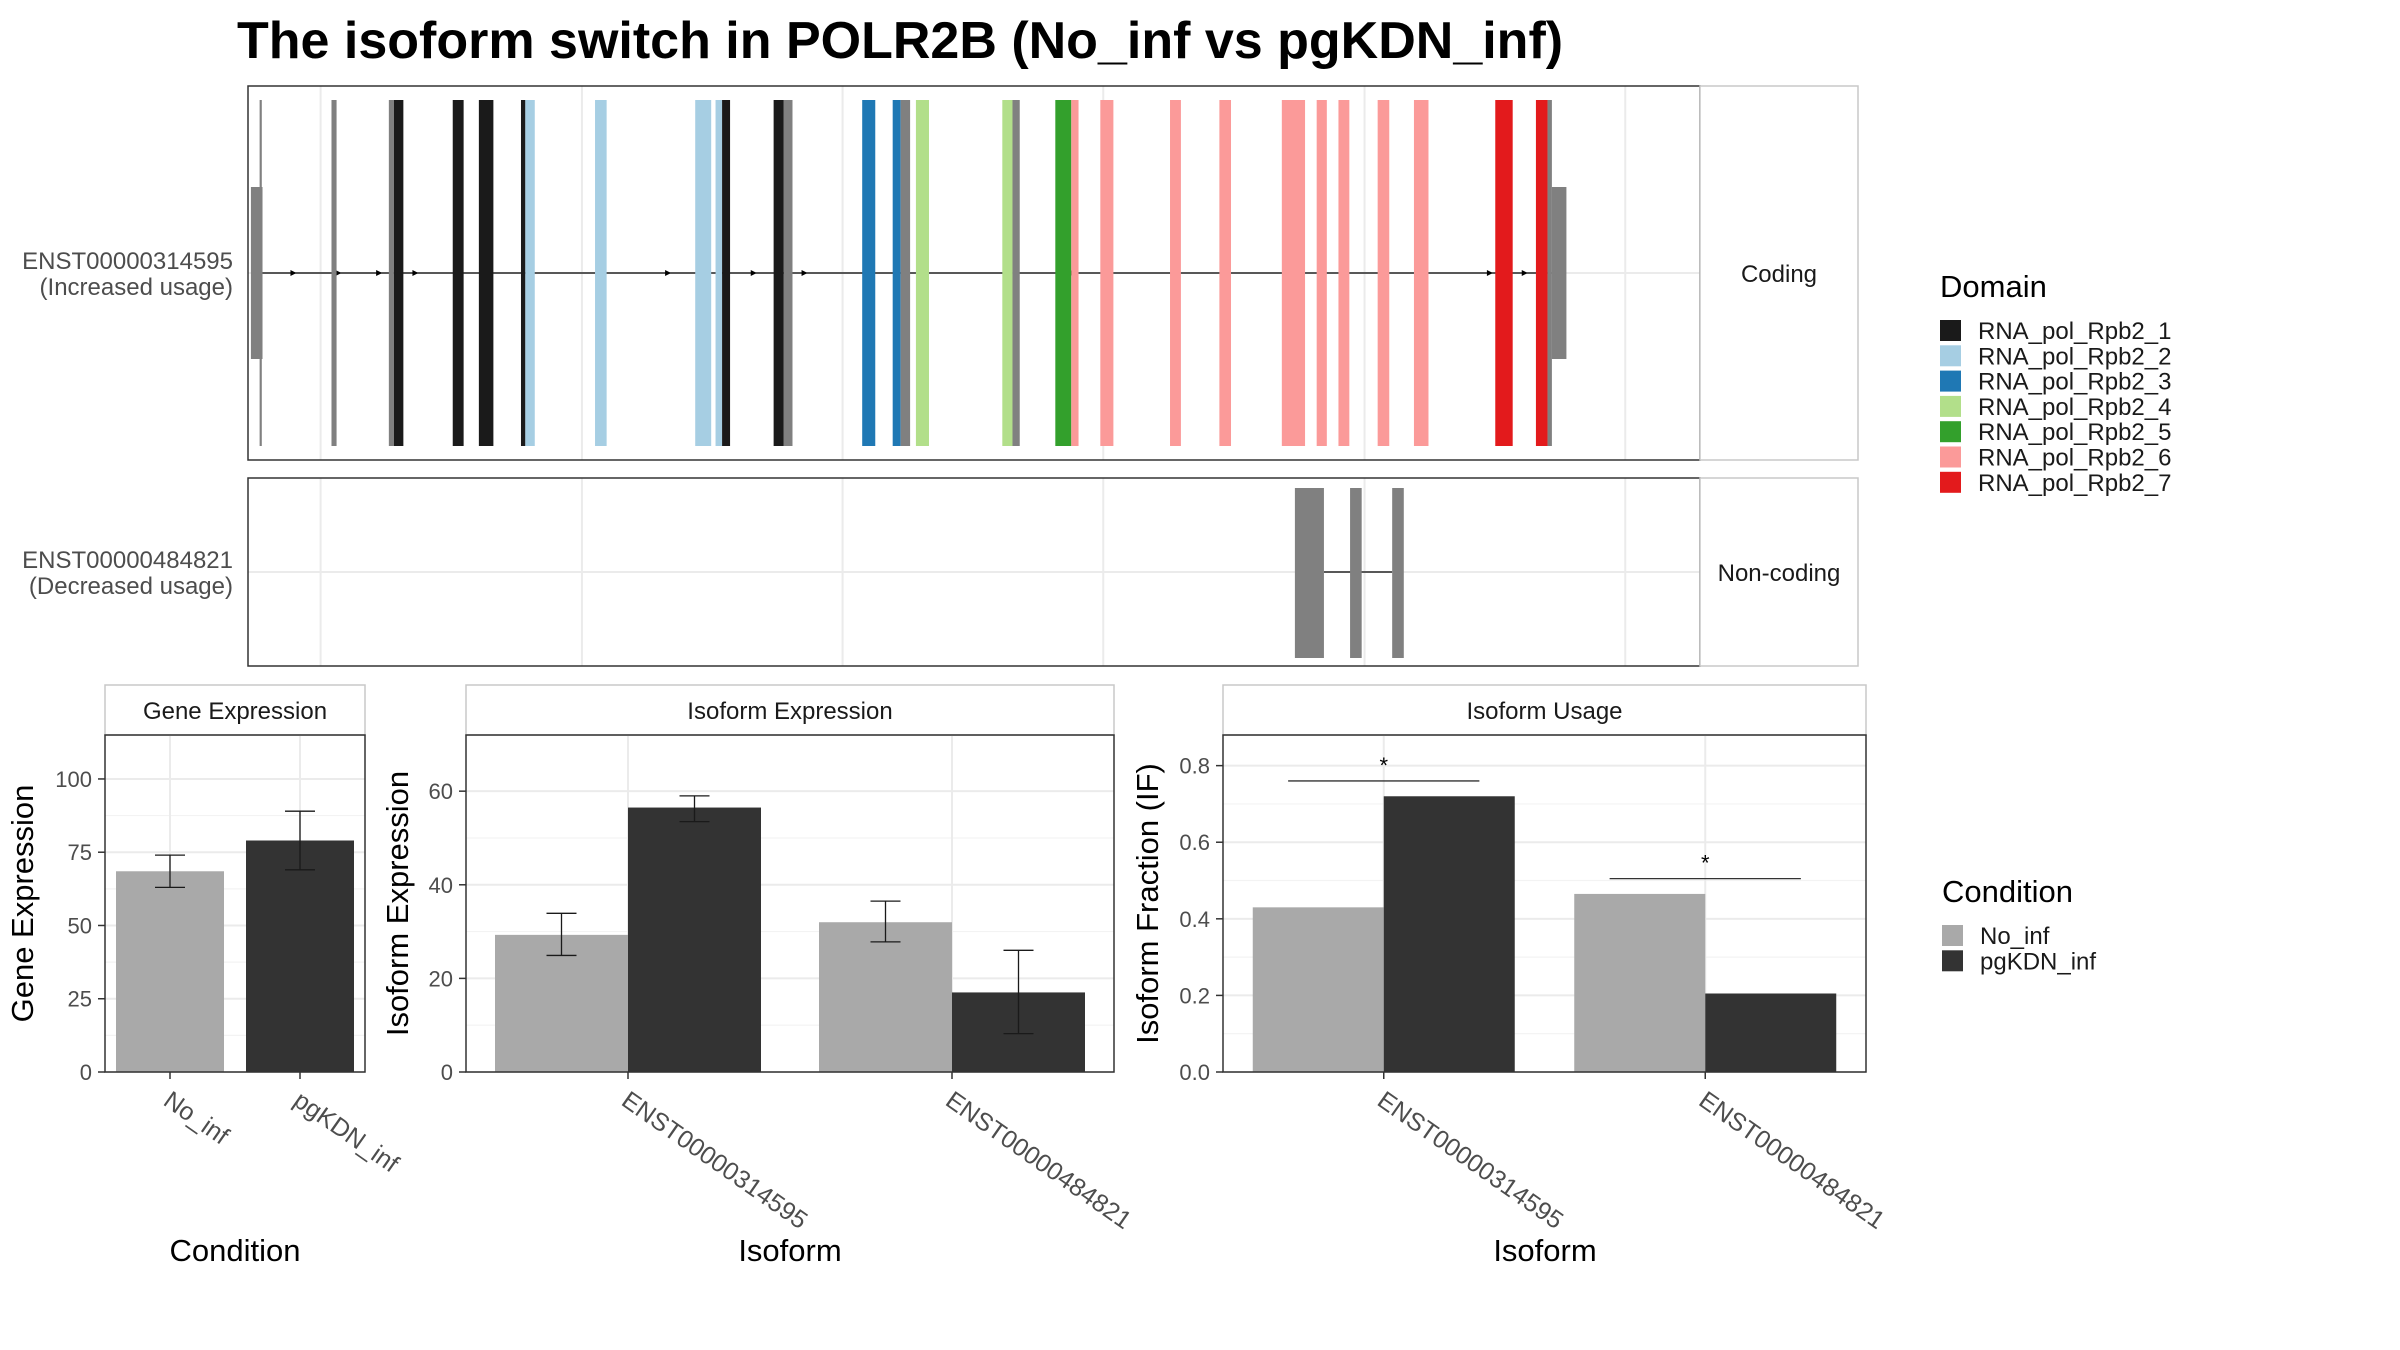  Describe the element at coordinates (2074, 458) in the screenshot. I see `legend-item-label: RNA_pol_Rpb2_6` at that location.